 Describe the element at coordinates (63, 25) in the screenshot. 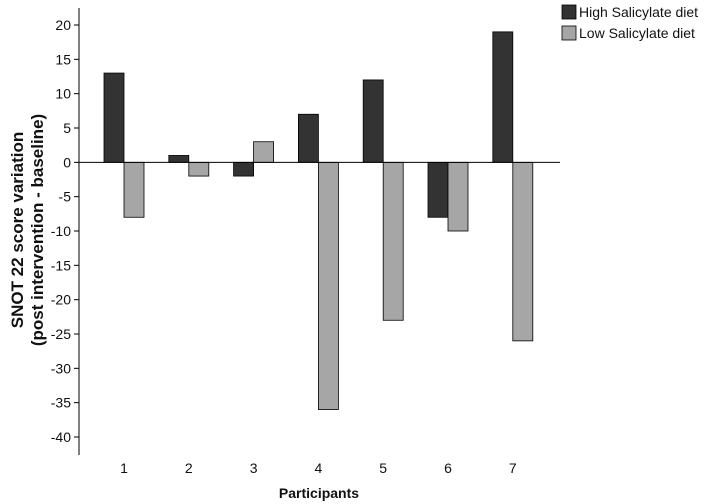

I see `y-tick-label: 20` at that location.